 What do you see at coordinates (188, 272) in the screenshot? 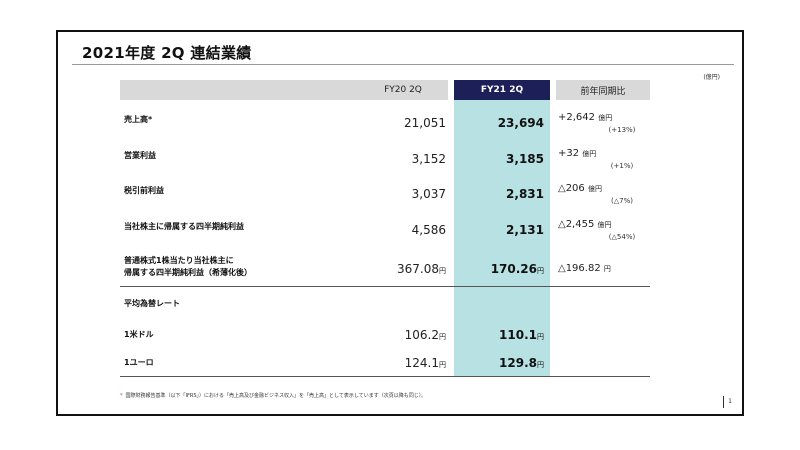
I see `row-label-eps-line2: 帰属する四半期純利益（希薄化後）` at bounding box center [188, 272].